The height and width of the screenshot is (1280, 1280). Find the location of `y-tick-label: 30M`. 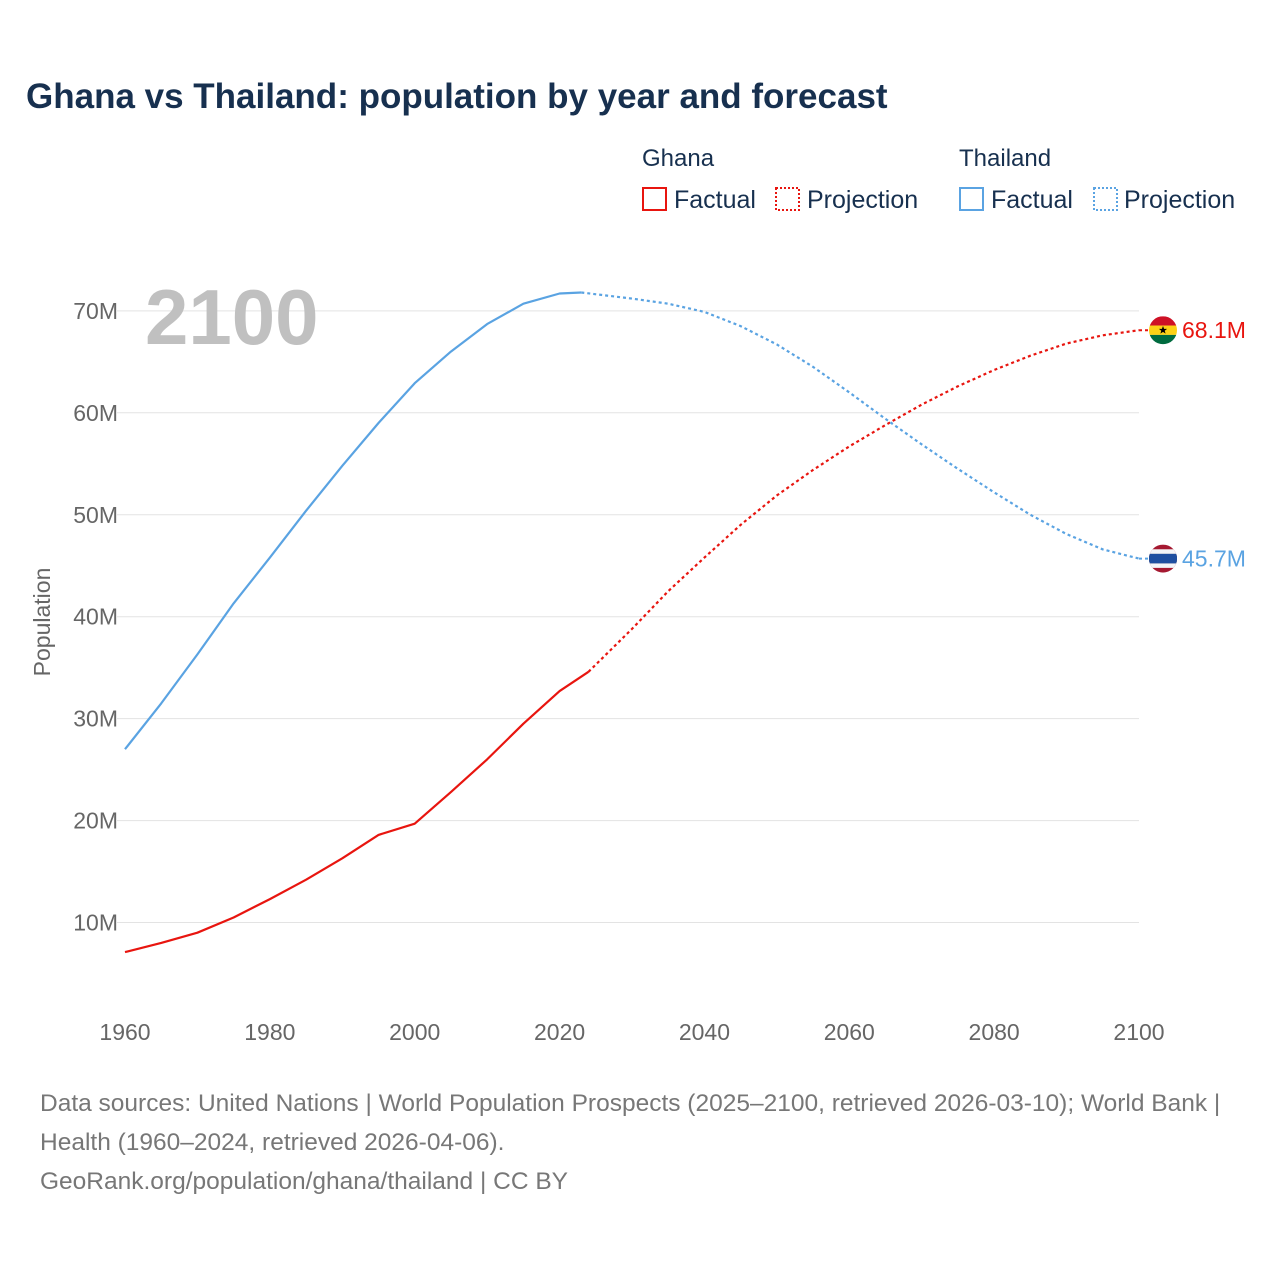

y-tick-label: 30M is located at coordinates (95, 719).